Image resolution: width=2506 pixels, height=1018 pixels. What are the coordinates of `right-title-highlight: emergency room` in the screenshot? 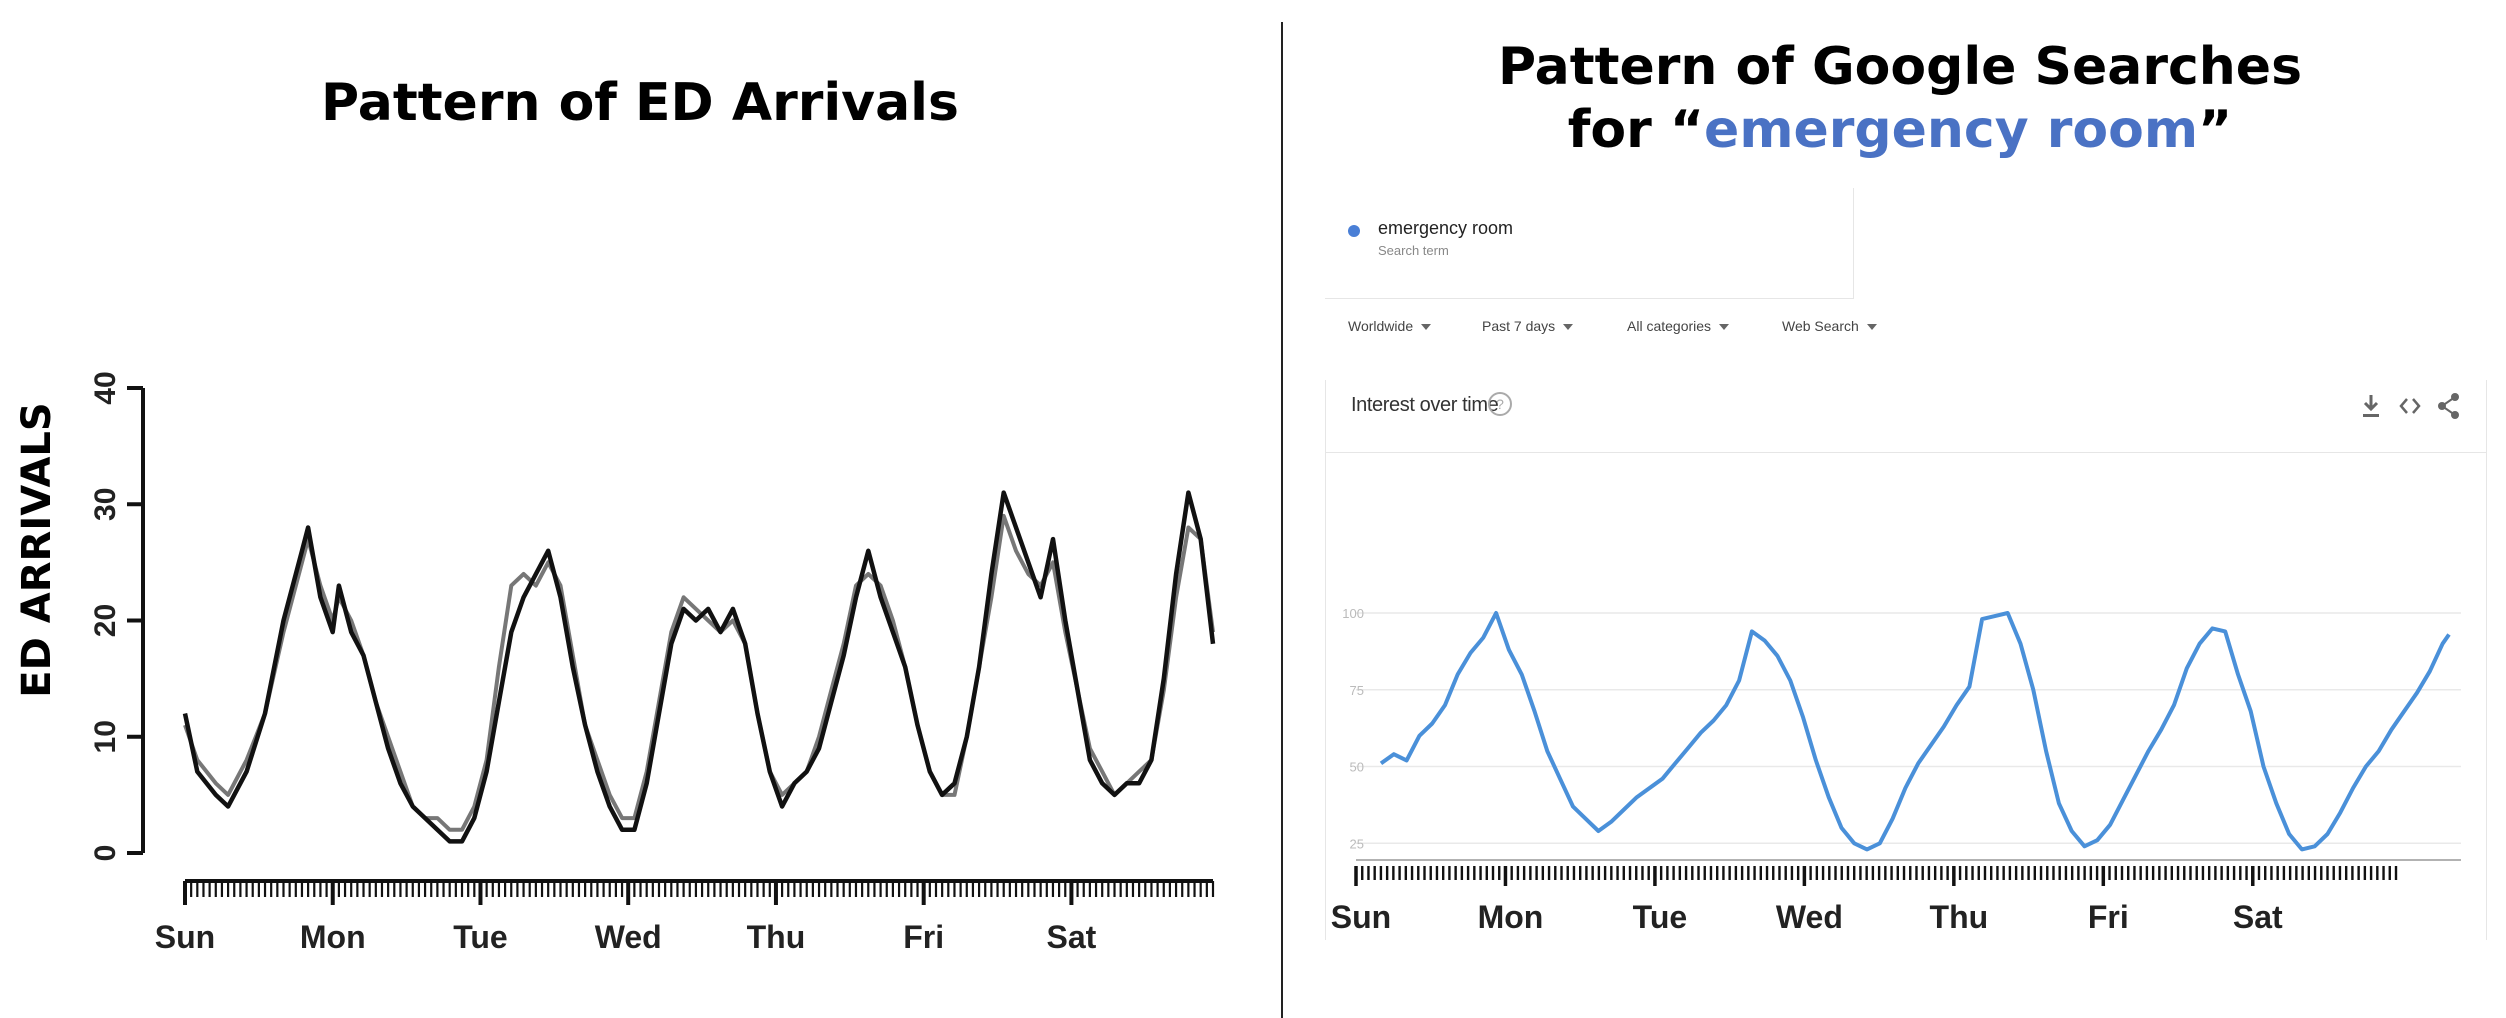 It's located at (1951, 130).